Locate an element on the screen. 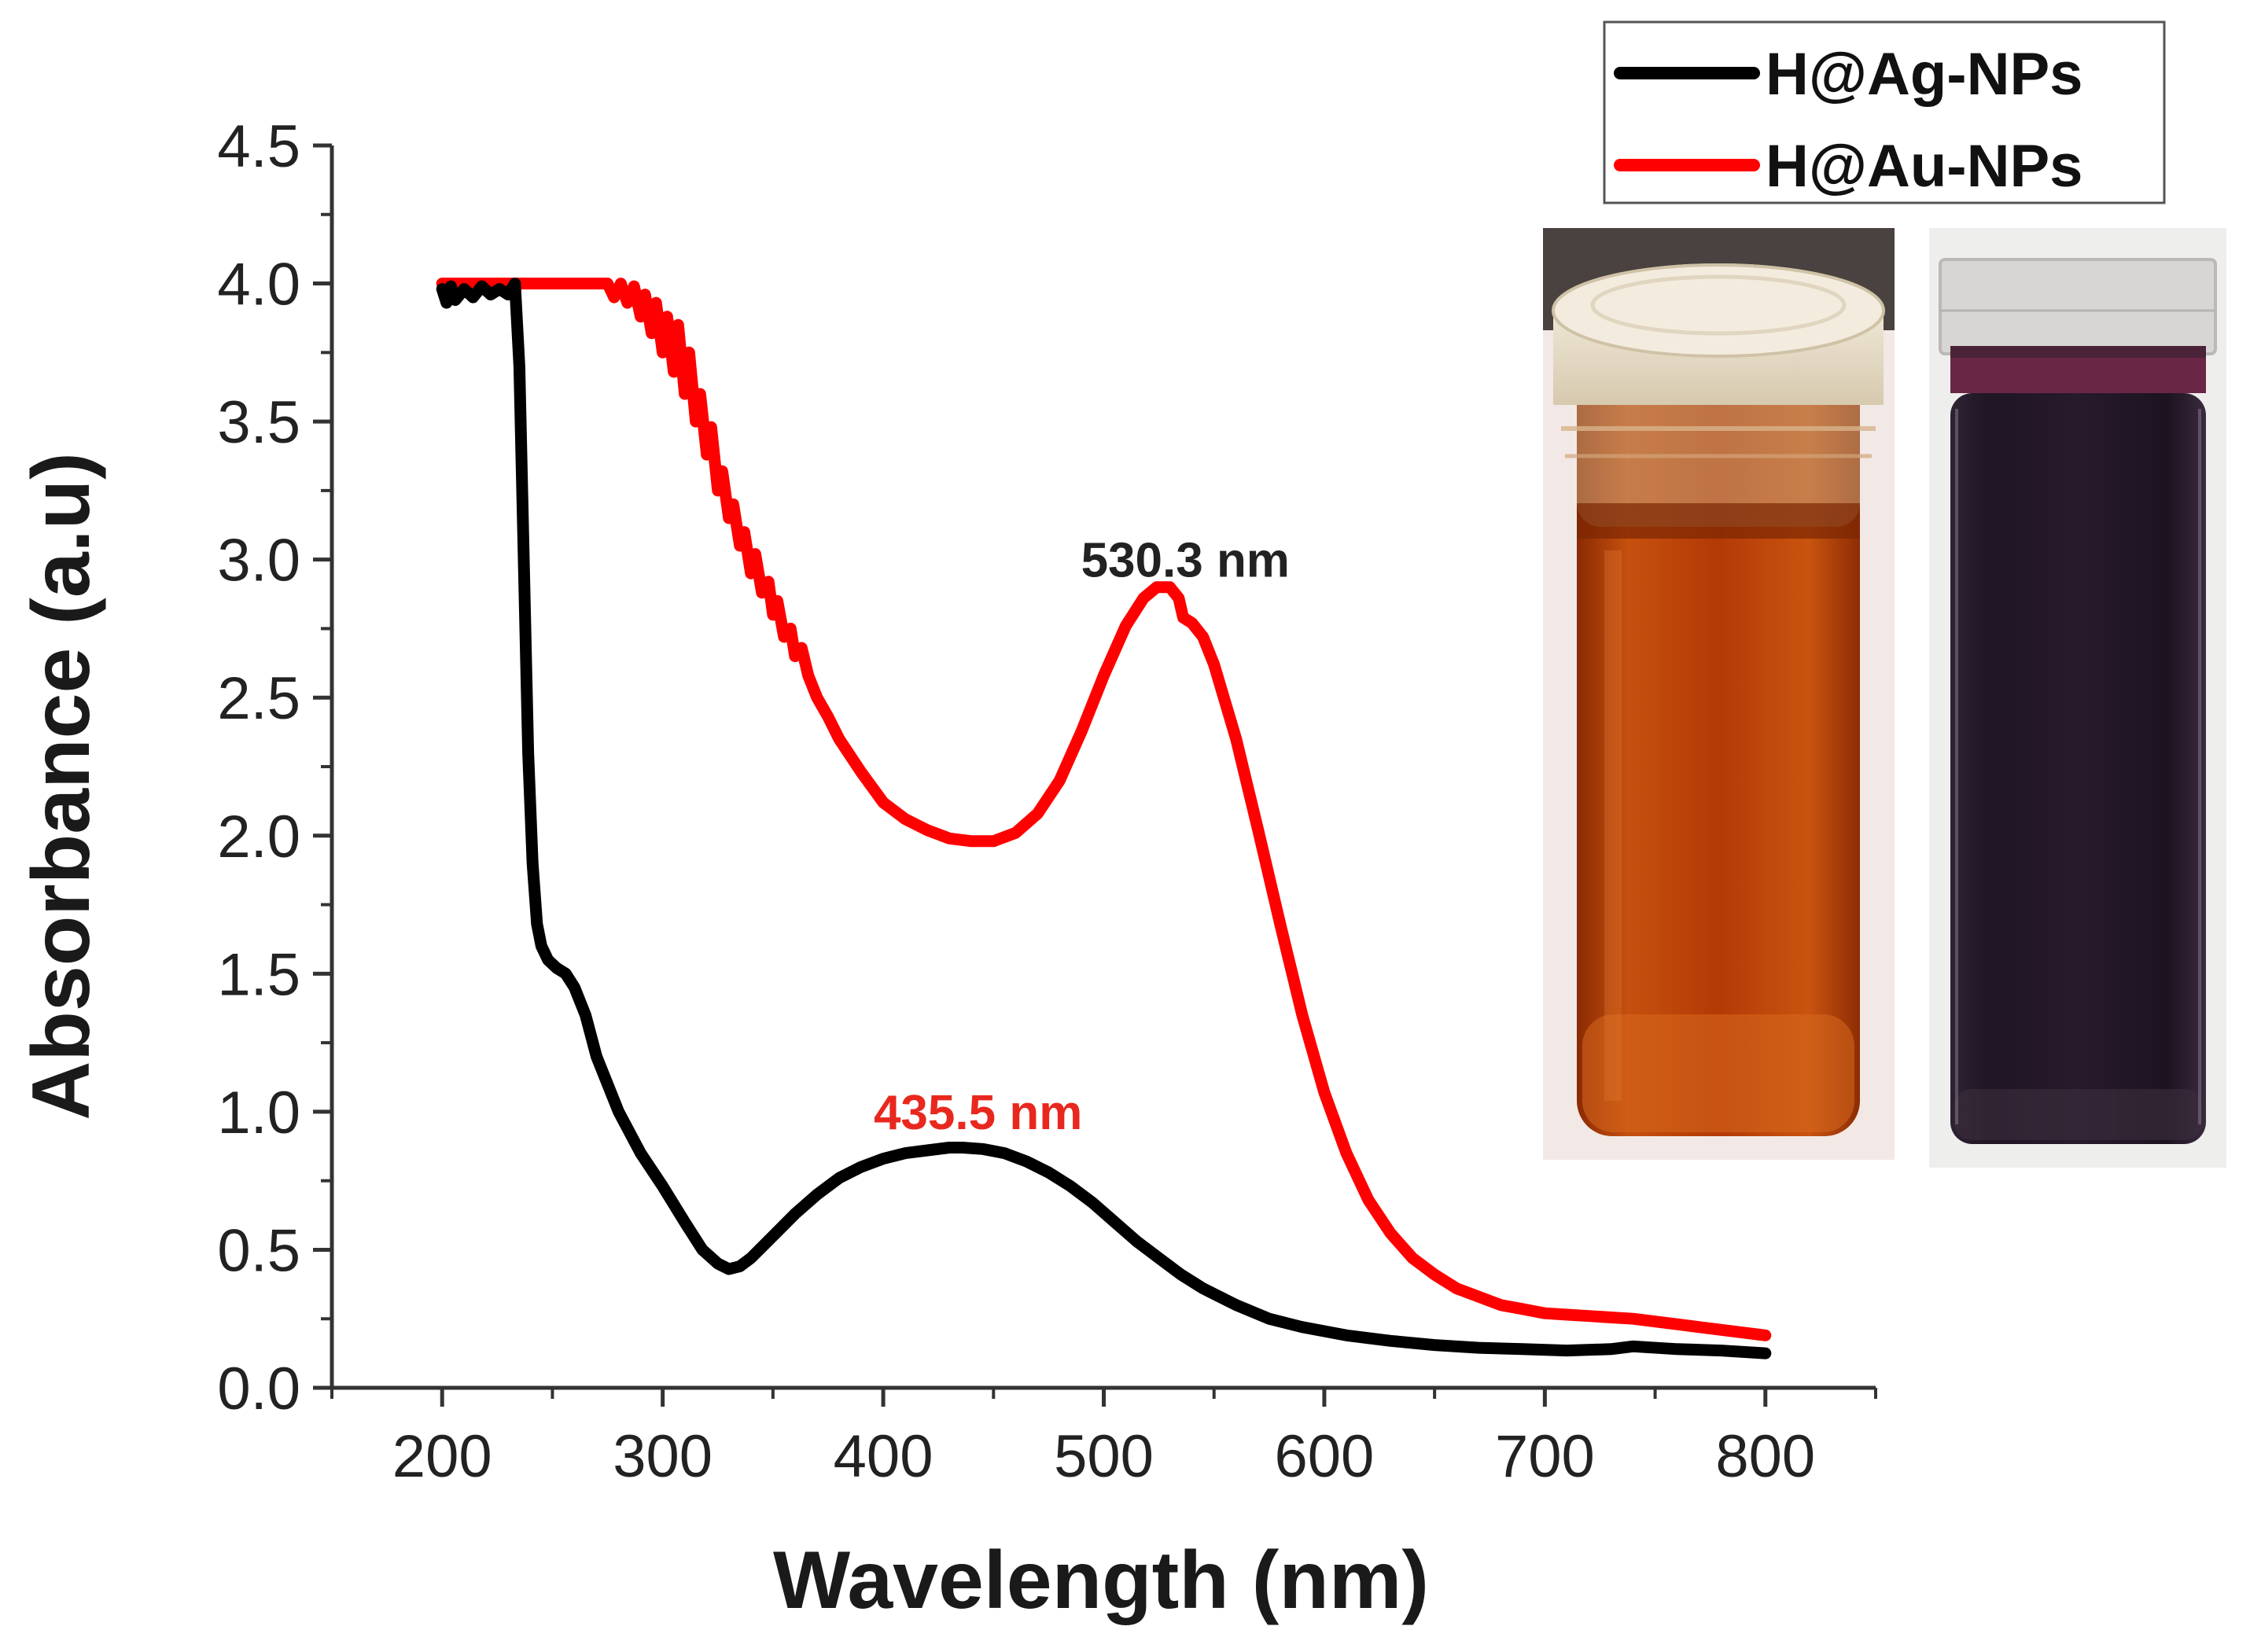 This screenshot has width=2250, height=1652. x-tick-label: 800 is located at coordinates (1765, 1456).